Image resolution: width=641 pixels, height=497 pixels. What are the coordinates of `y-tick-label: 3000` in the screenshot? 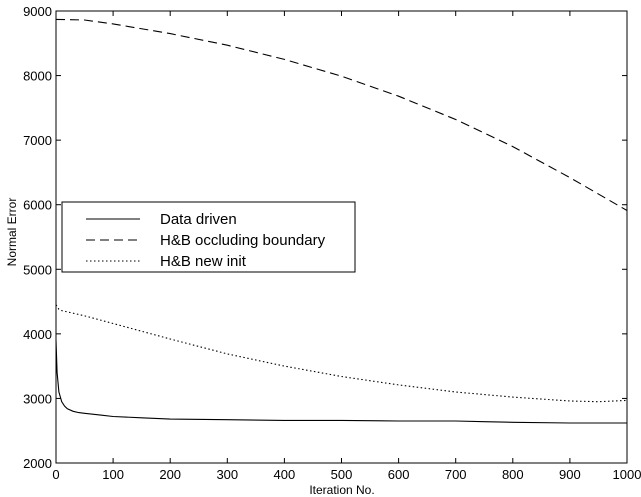 It's located at (37, 398).